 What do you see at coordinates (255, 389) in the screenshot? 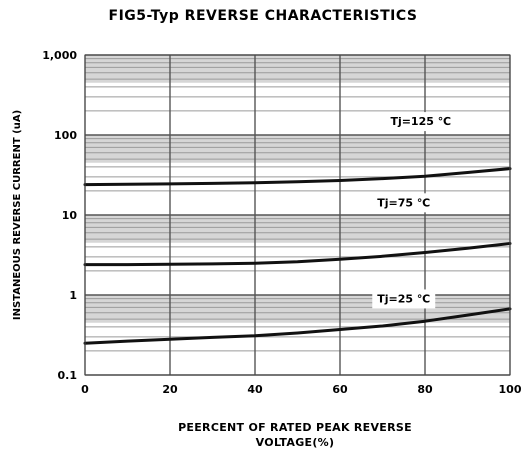
I see `x-tick-label: 40` at bounding box center [255, 389].